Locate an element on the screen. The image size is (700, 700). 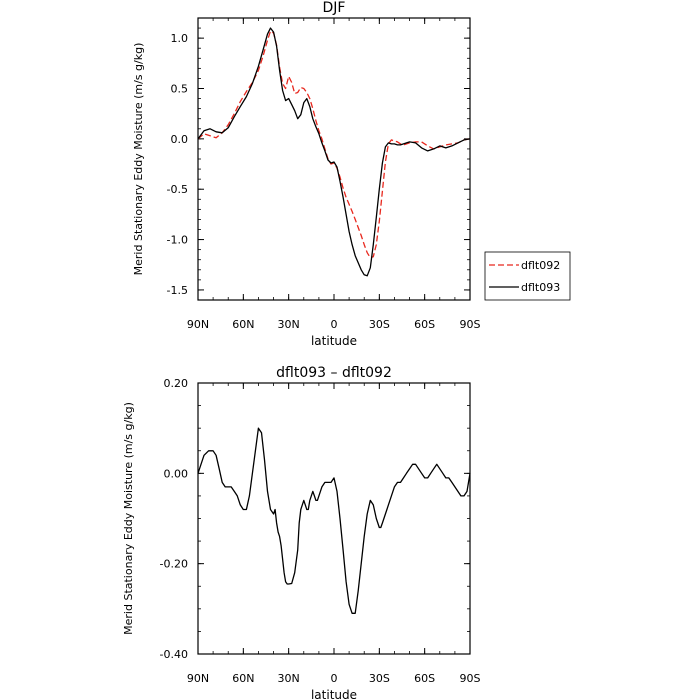
series-line-dflt093 is located at coordinates (334, 152).